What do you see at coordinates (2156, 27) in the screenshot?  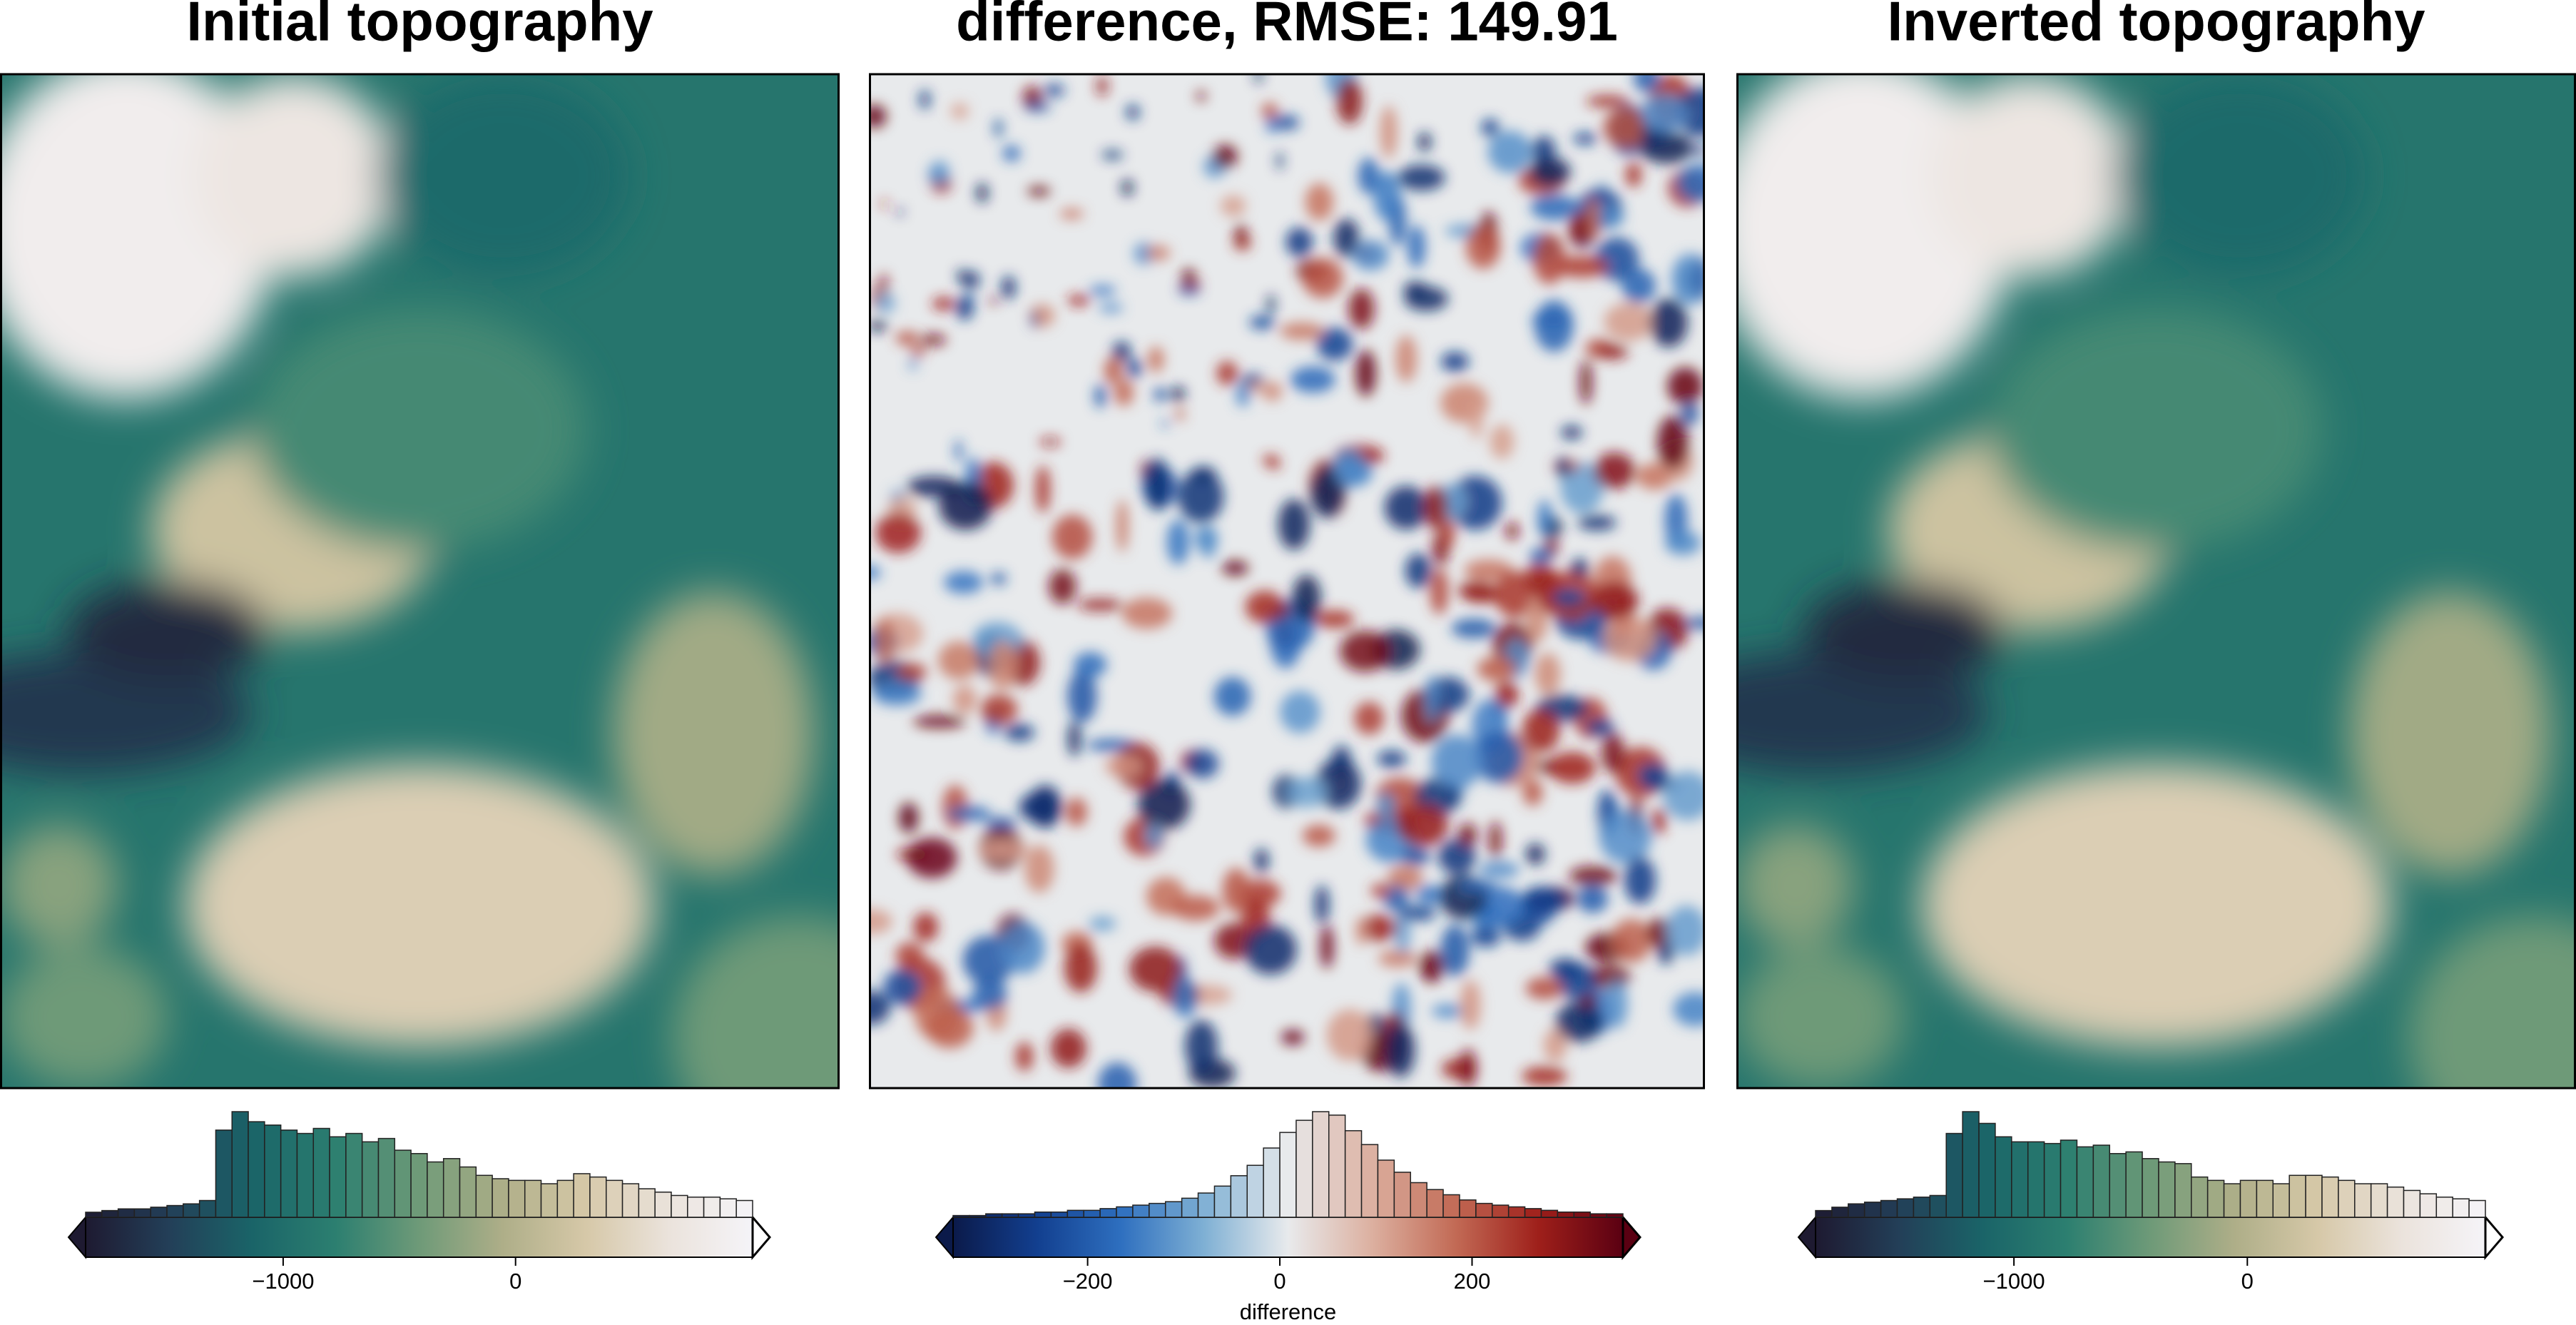 I see `panel-title: Inverted topography` at bounding box center [2156, 27].